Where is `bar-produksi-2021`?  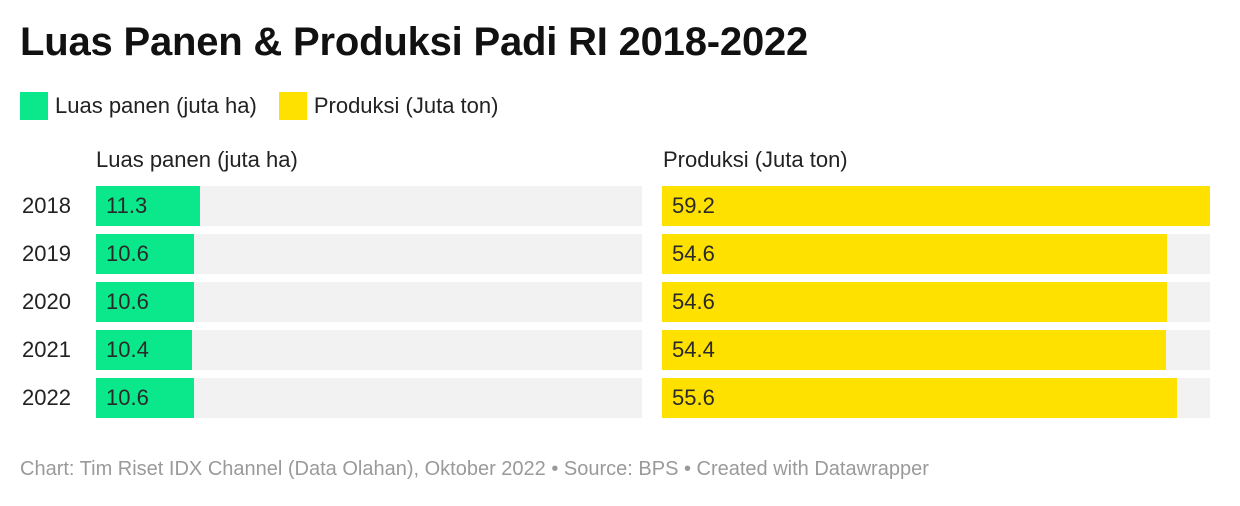
bar-produksi-2021 is located at coordinates (914, 350).